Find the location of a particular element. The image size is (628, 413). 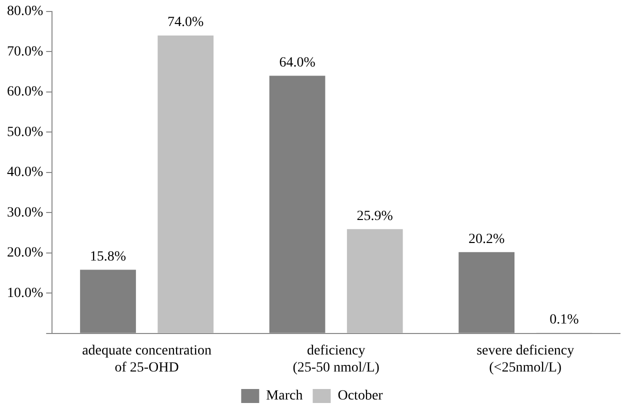

data-label: 64.0% is located at coordinates (297, 62).